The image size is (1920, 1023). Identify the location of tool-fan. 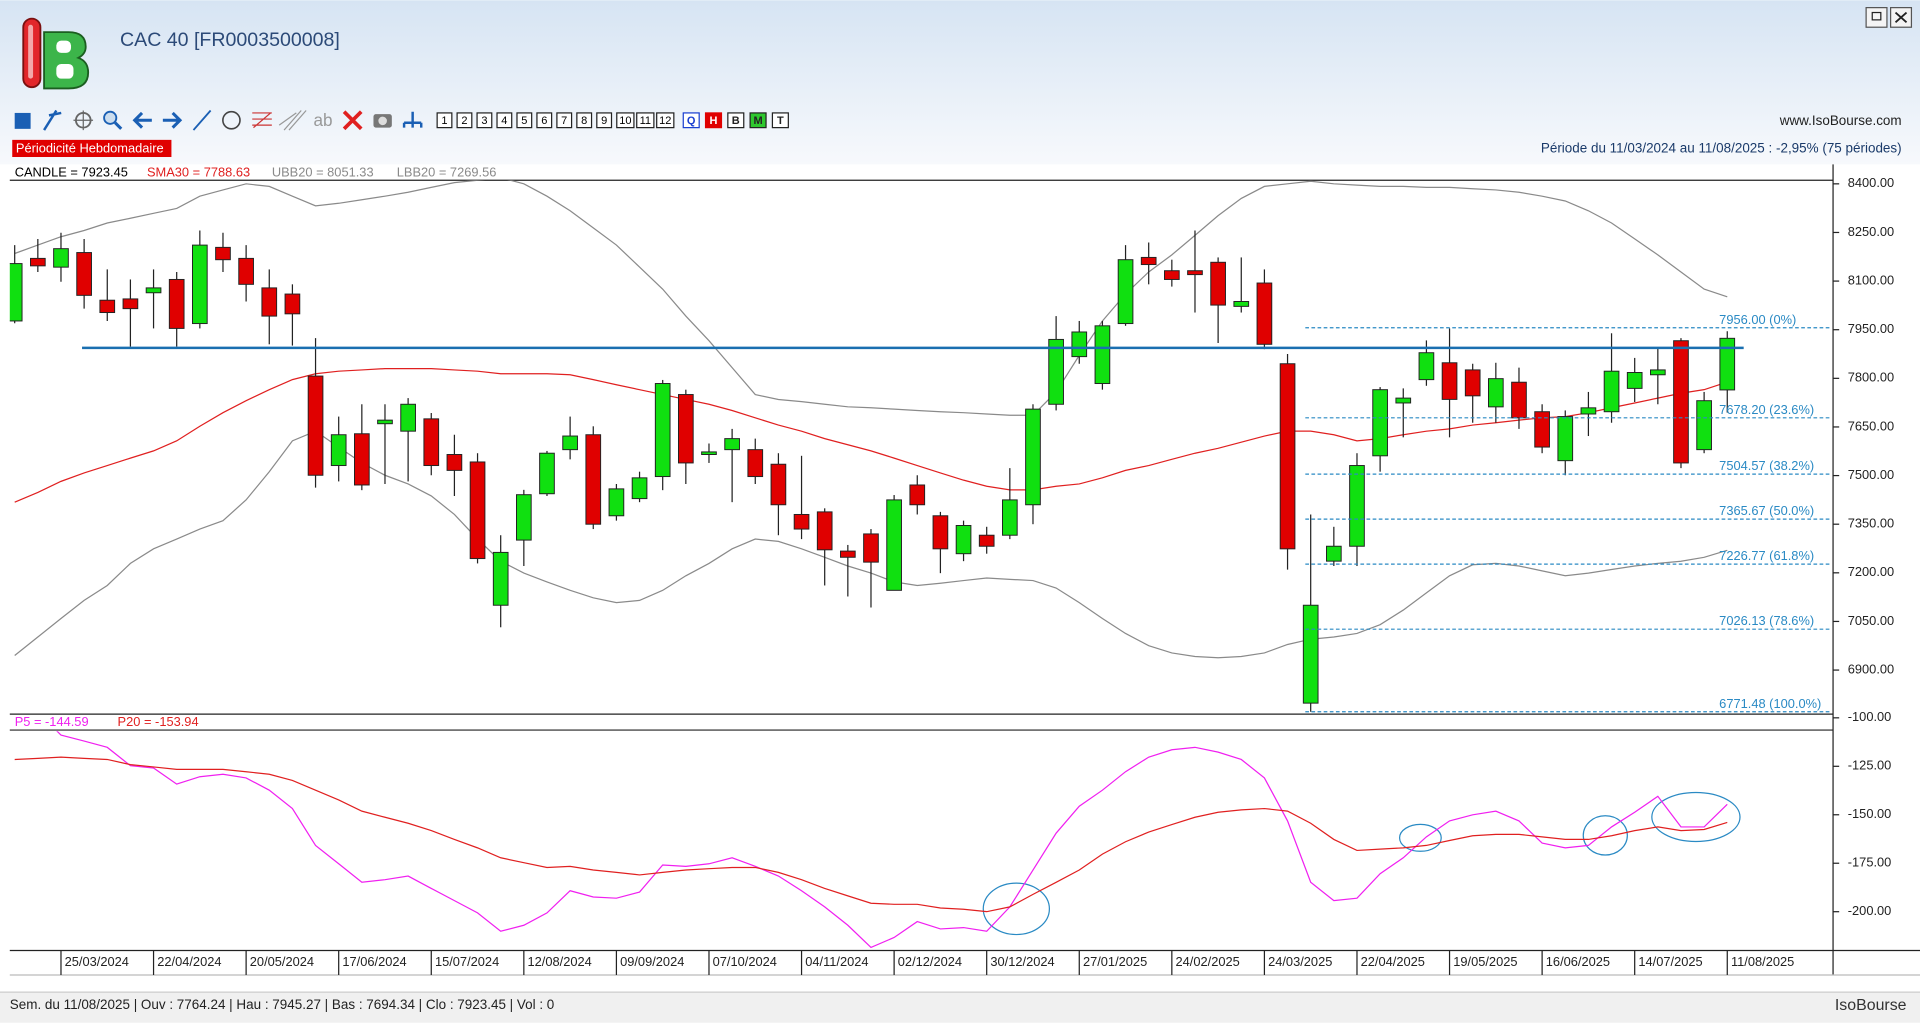
(292, 120).